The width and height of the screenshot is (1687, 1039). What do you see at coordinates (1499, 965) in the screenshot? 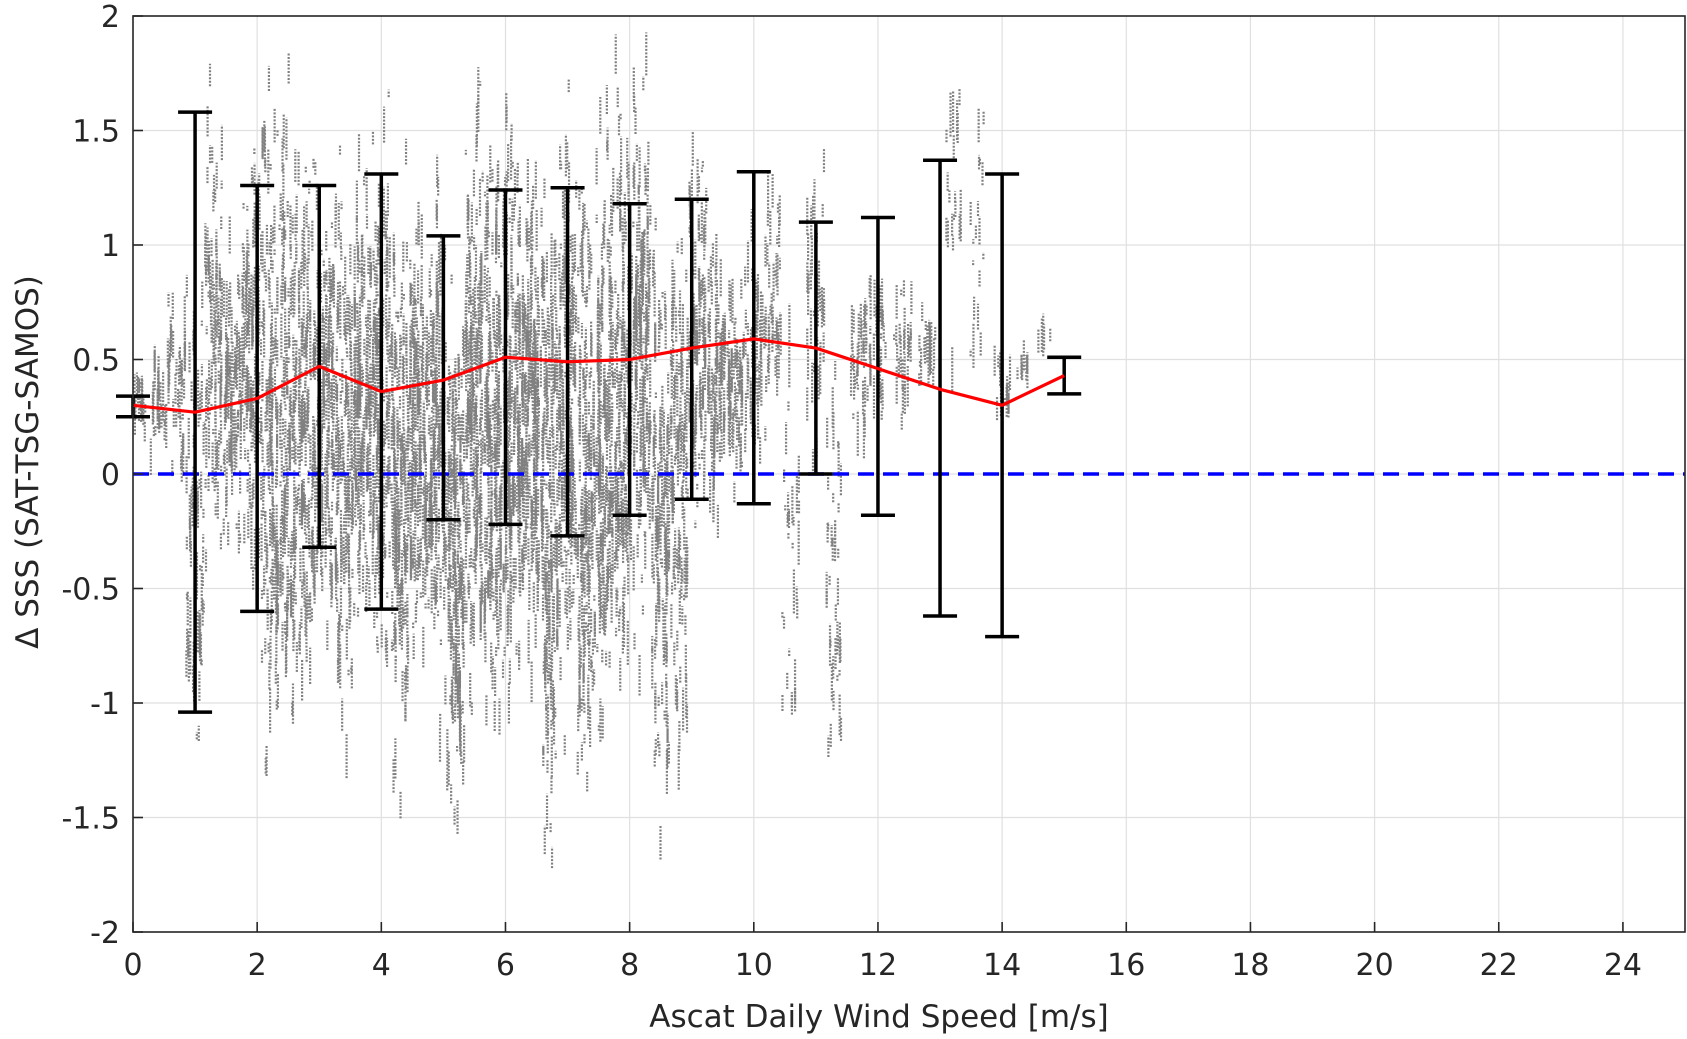
I see `x-tick-label: 22` at bounding box center [1499, 965].